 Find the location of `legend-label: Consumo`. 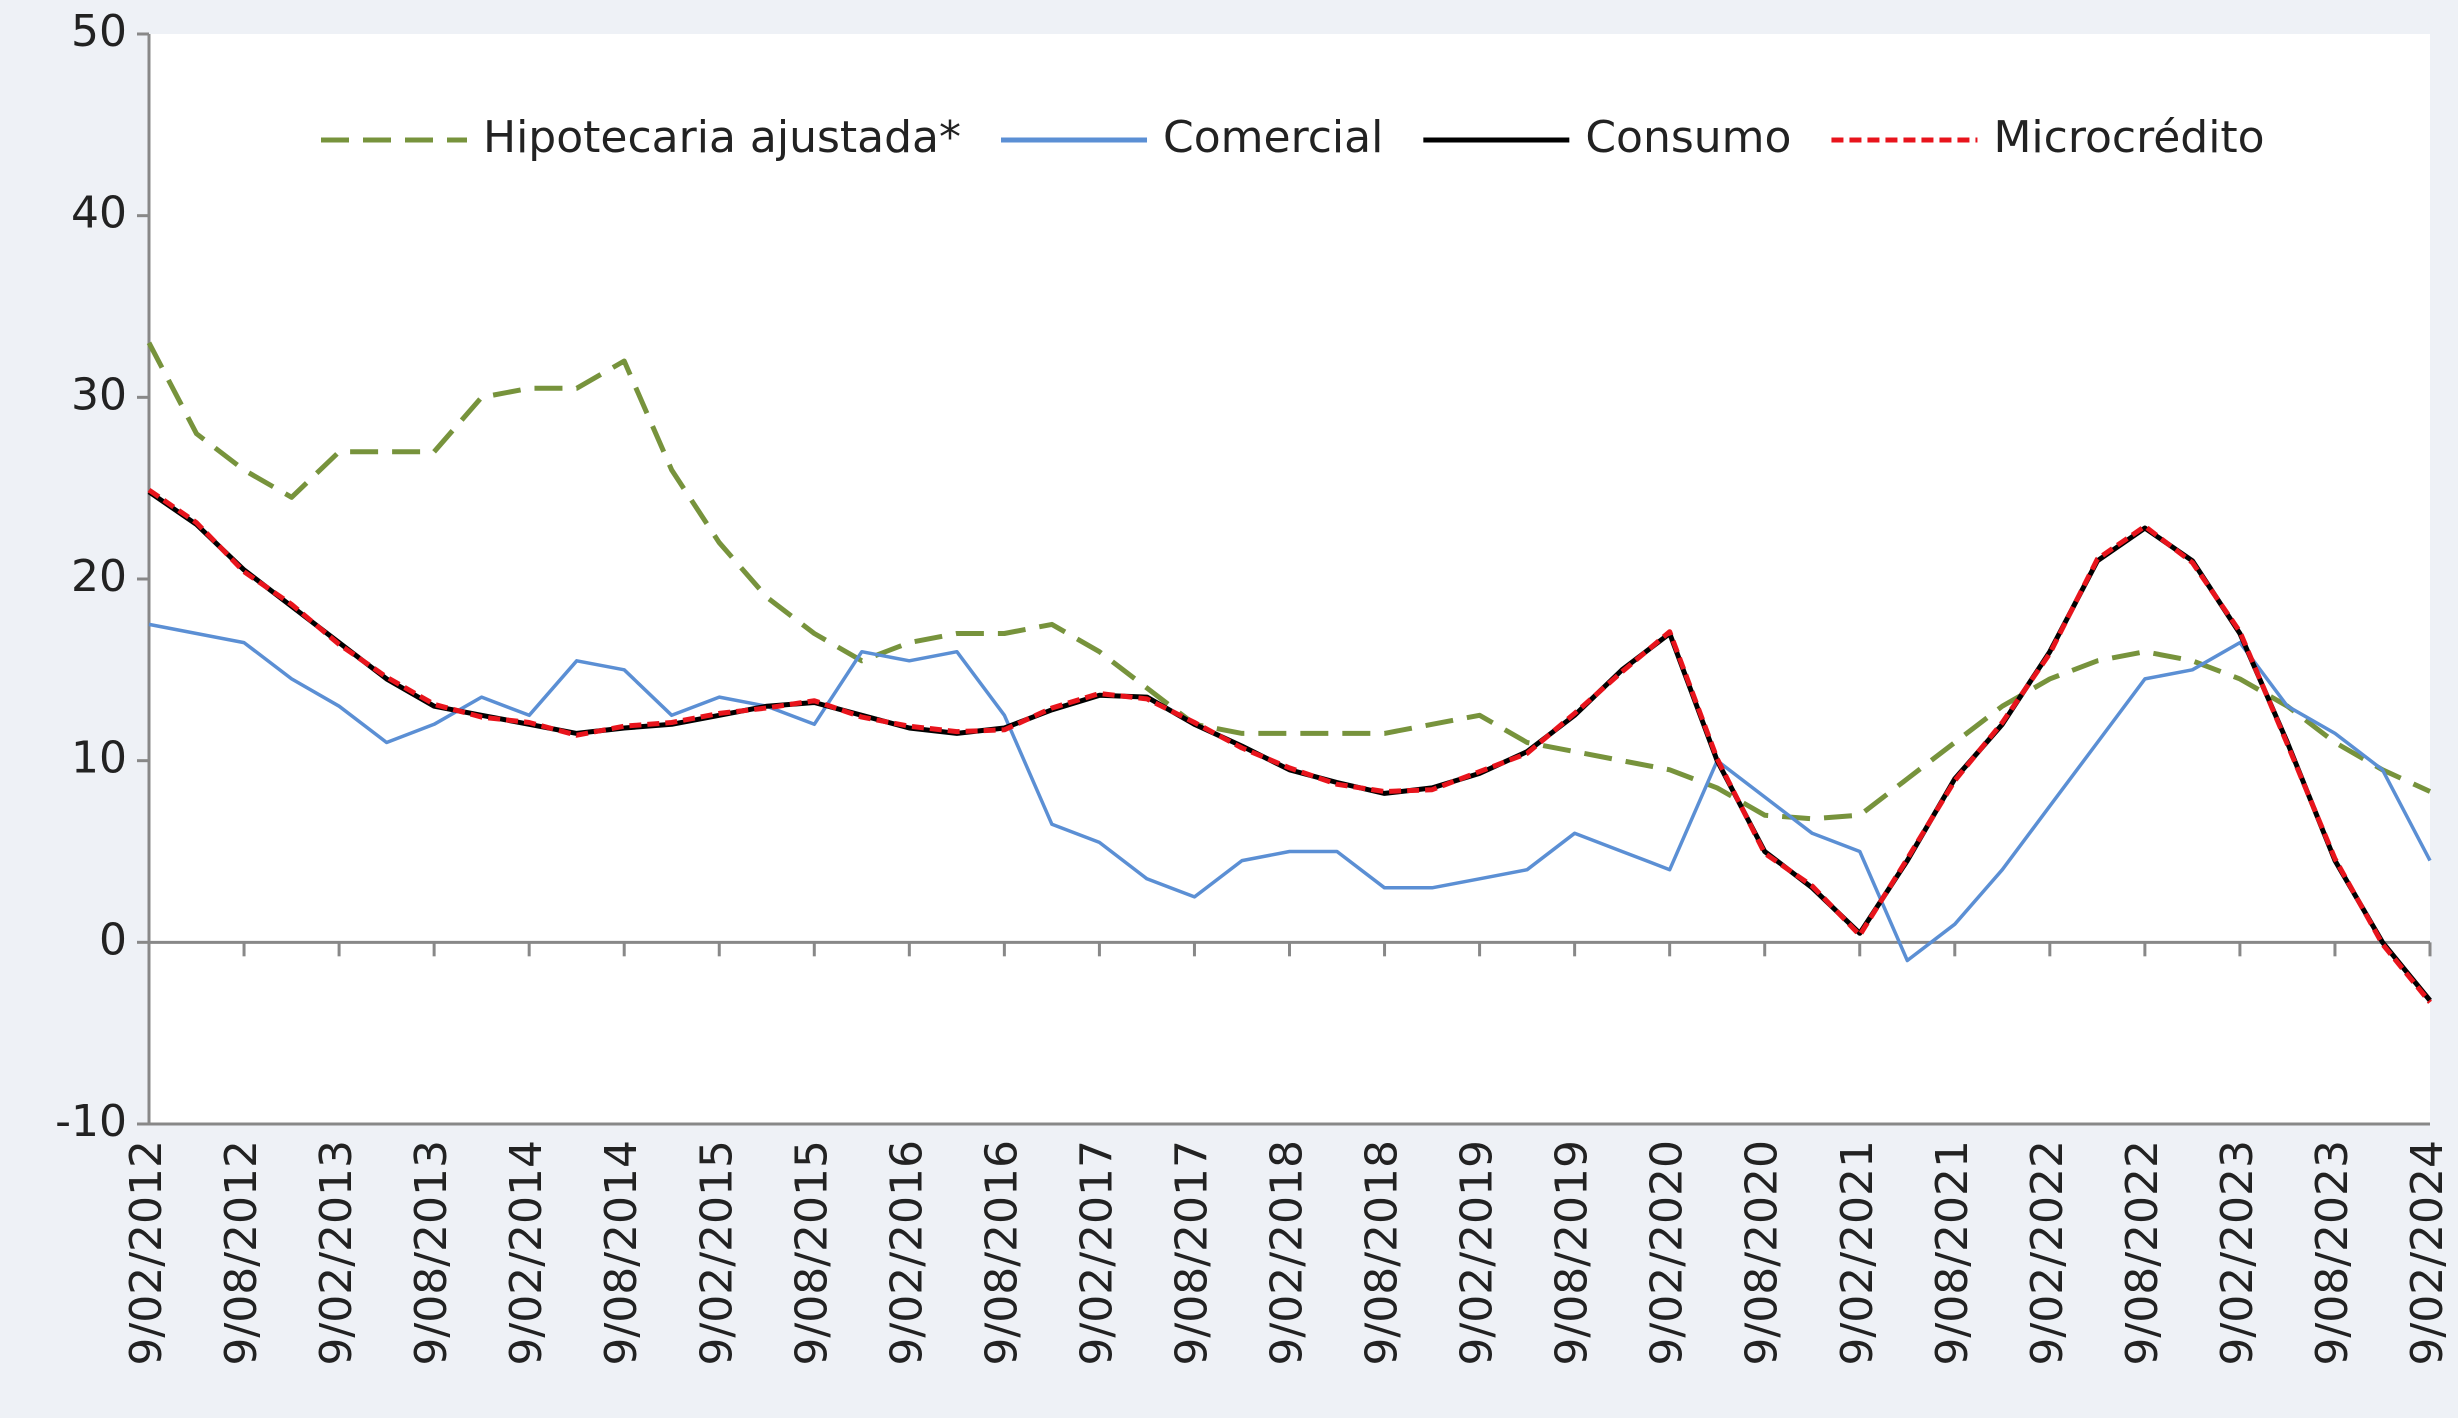

legend-label: Consumo is located at coordinates (1688, 137).